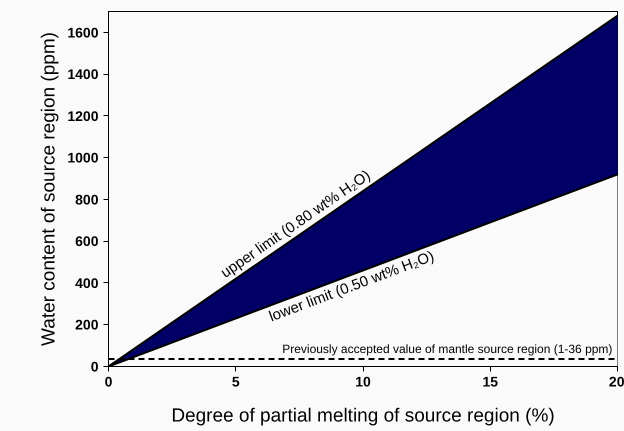 Image resolution: width=624 pixels, height=431 pixels. Describe the element at coordinates (108, 382) in the screenshot. I see `x-tick-label: 0` at that location.